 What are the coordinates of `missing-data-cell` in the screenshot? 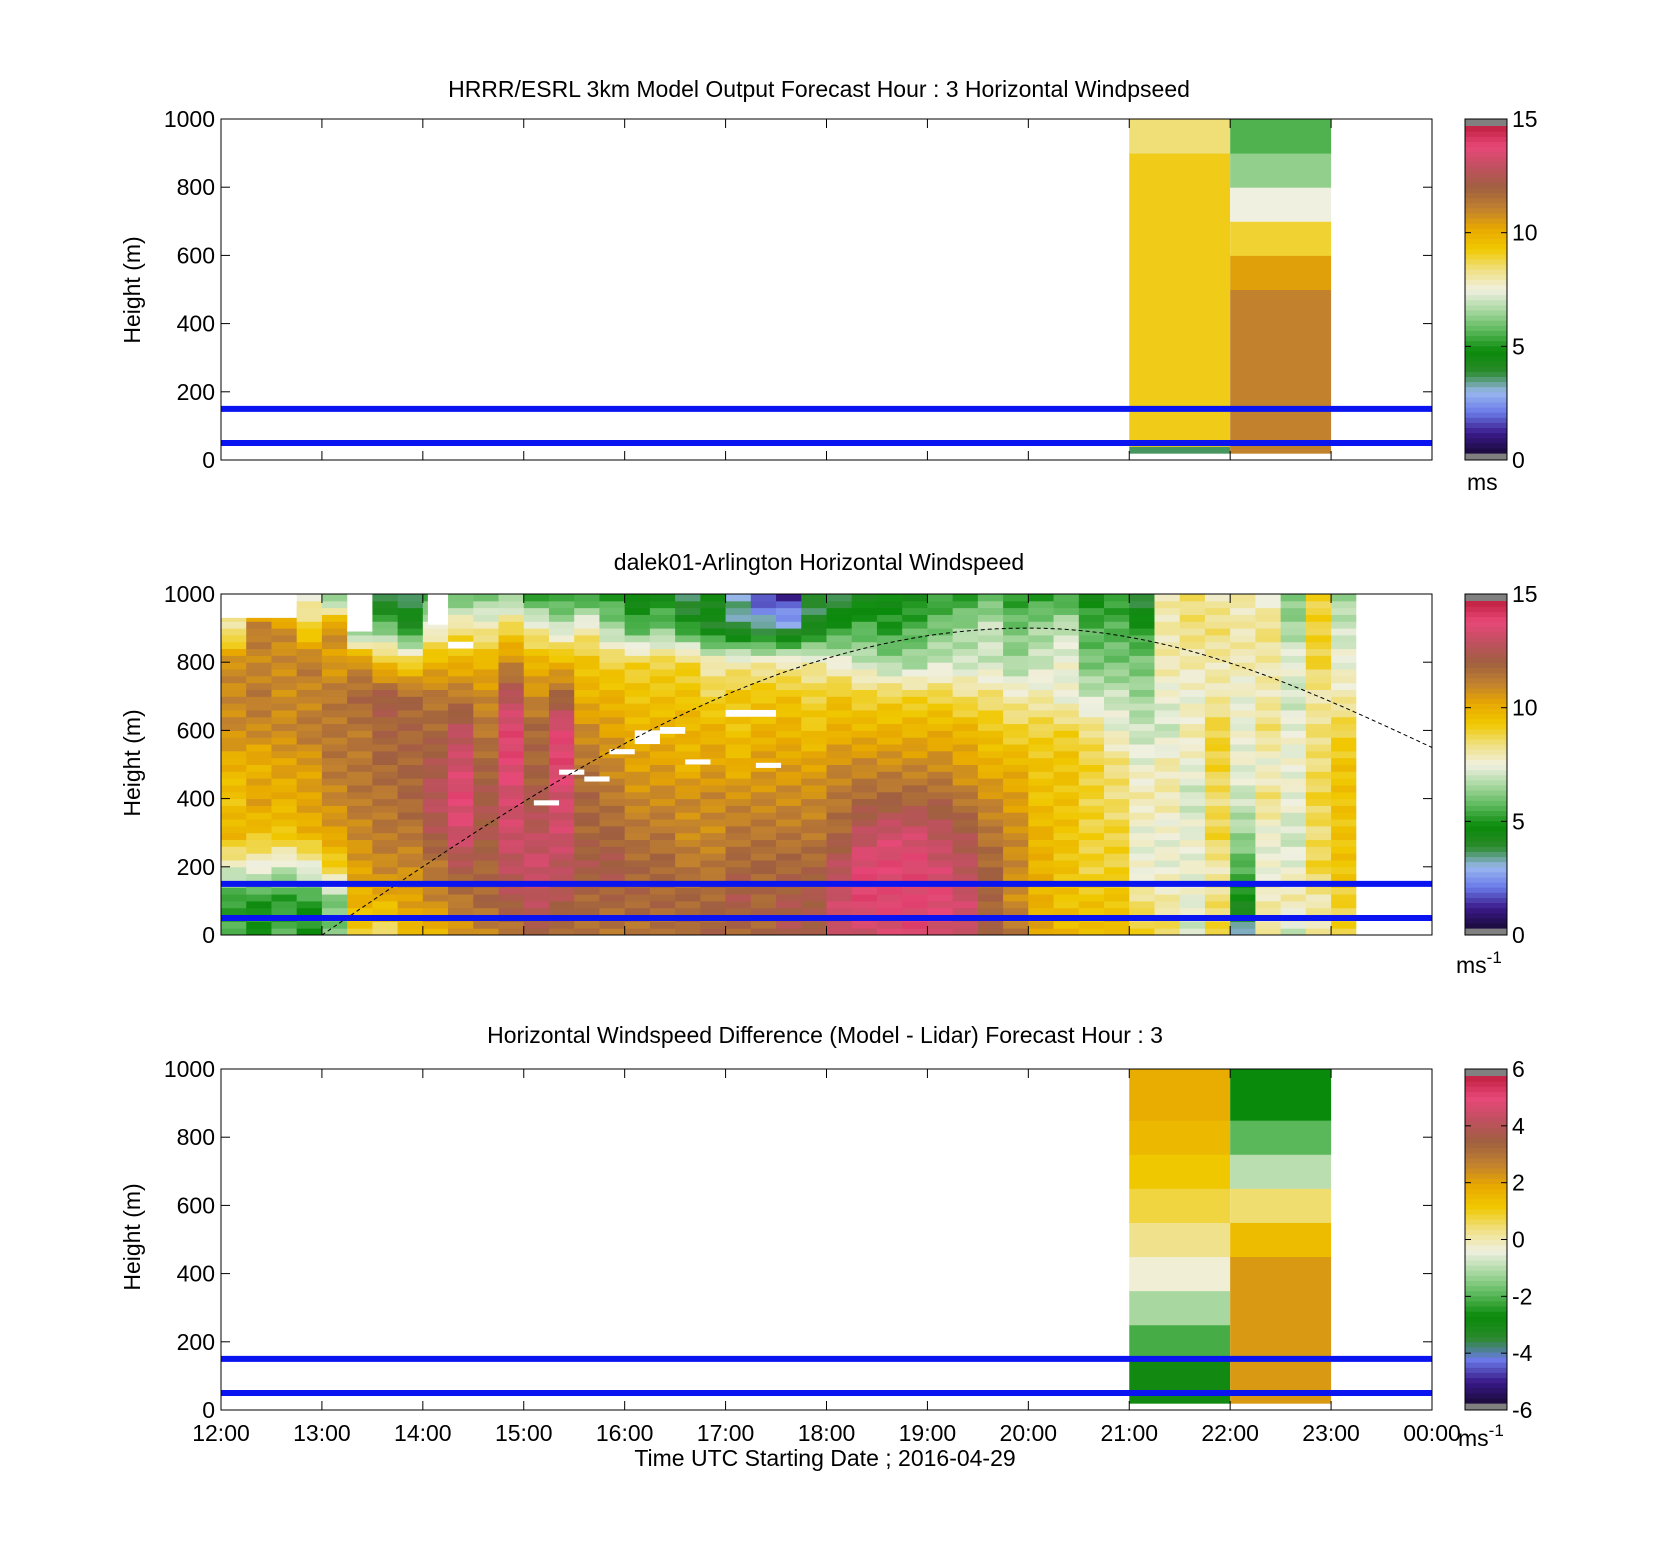 It's located at (672, 730).